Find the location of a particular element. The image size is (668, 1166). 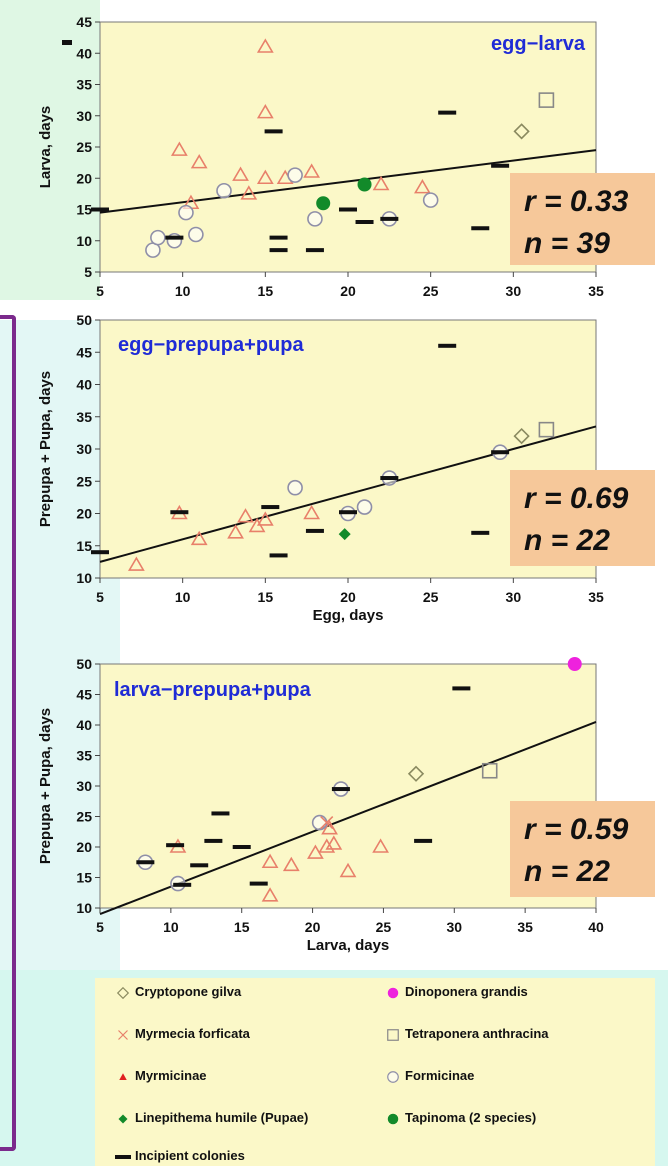

legend-label: Linepithema humile (Pupae) is located at coordinates (222, 1117).